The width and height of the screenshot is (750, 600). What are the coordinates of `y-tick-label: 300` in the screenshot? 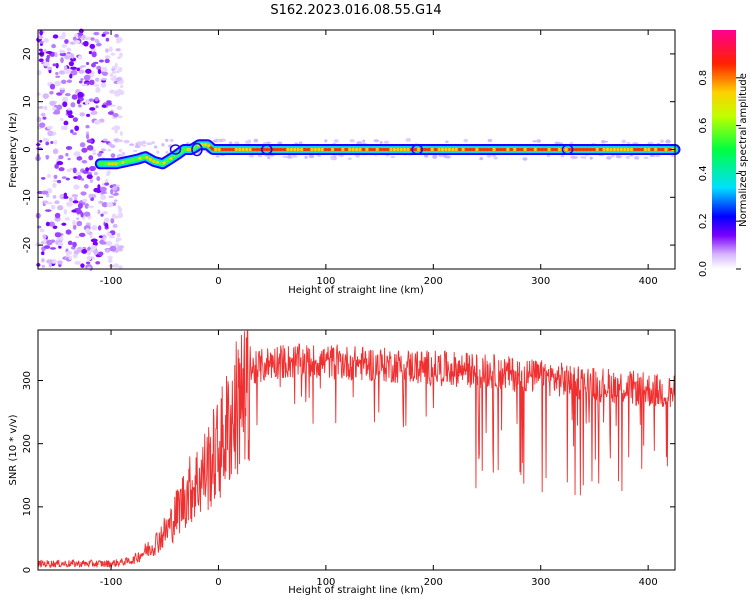 It's located at (27, 380).